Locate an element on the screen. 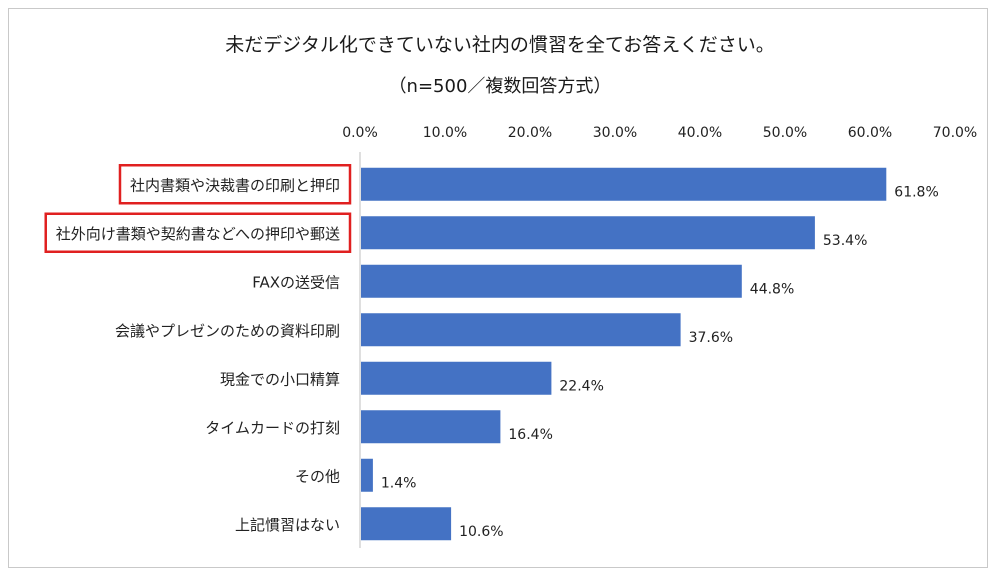 This screenshot has width=1000, height=578. value-label: 61.8% is located at coordinates (916, 192).